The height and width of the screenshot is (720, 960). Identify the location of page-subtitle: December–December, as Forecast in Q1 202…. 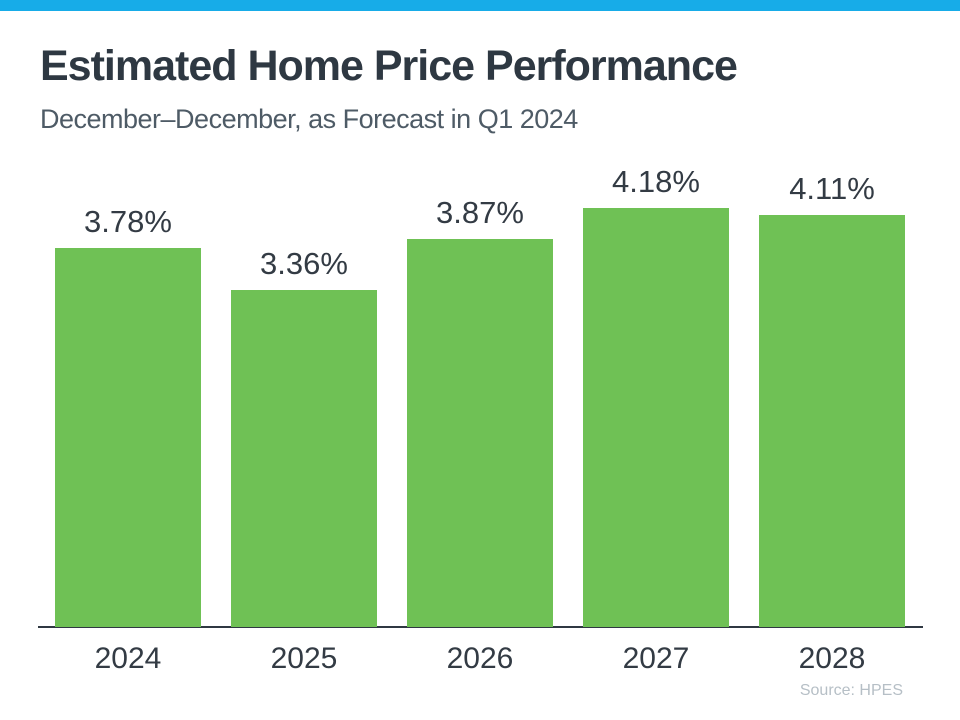
(309, 119).